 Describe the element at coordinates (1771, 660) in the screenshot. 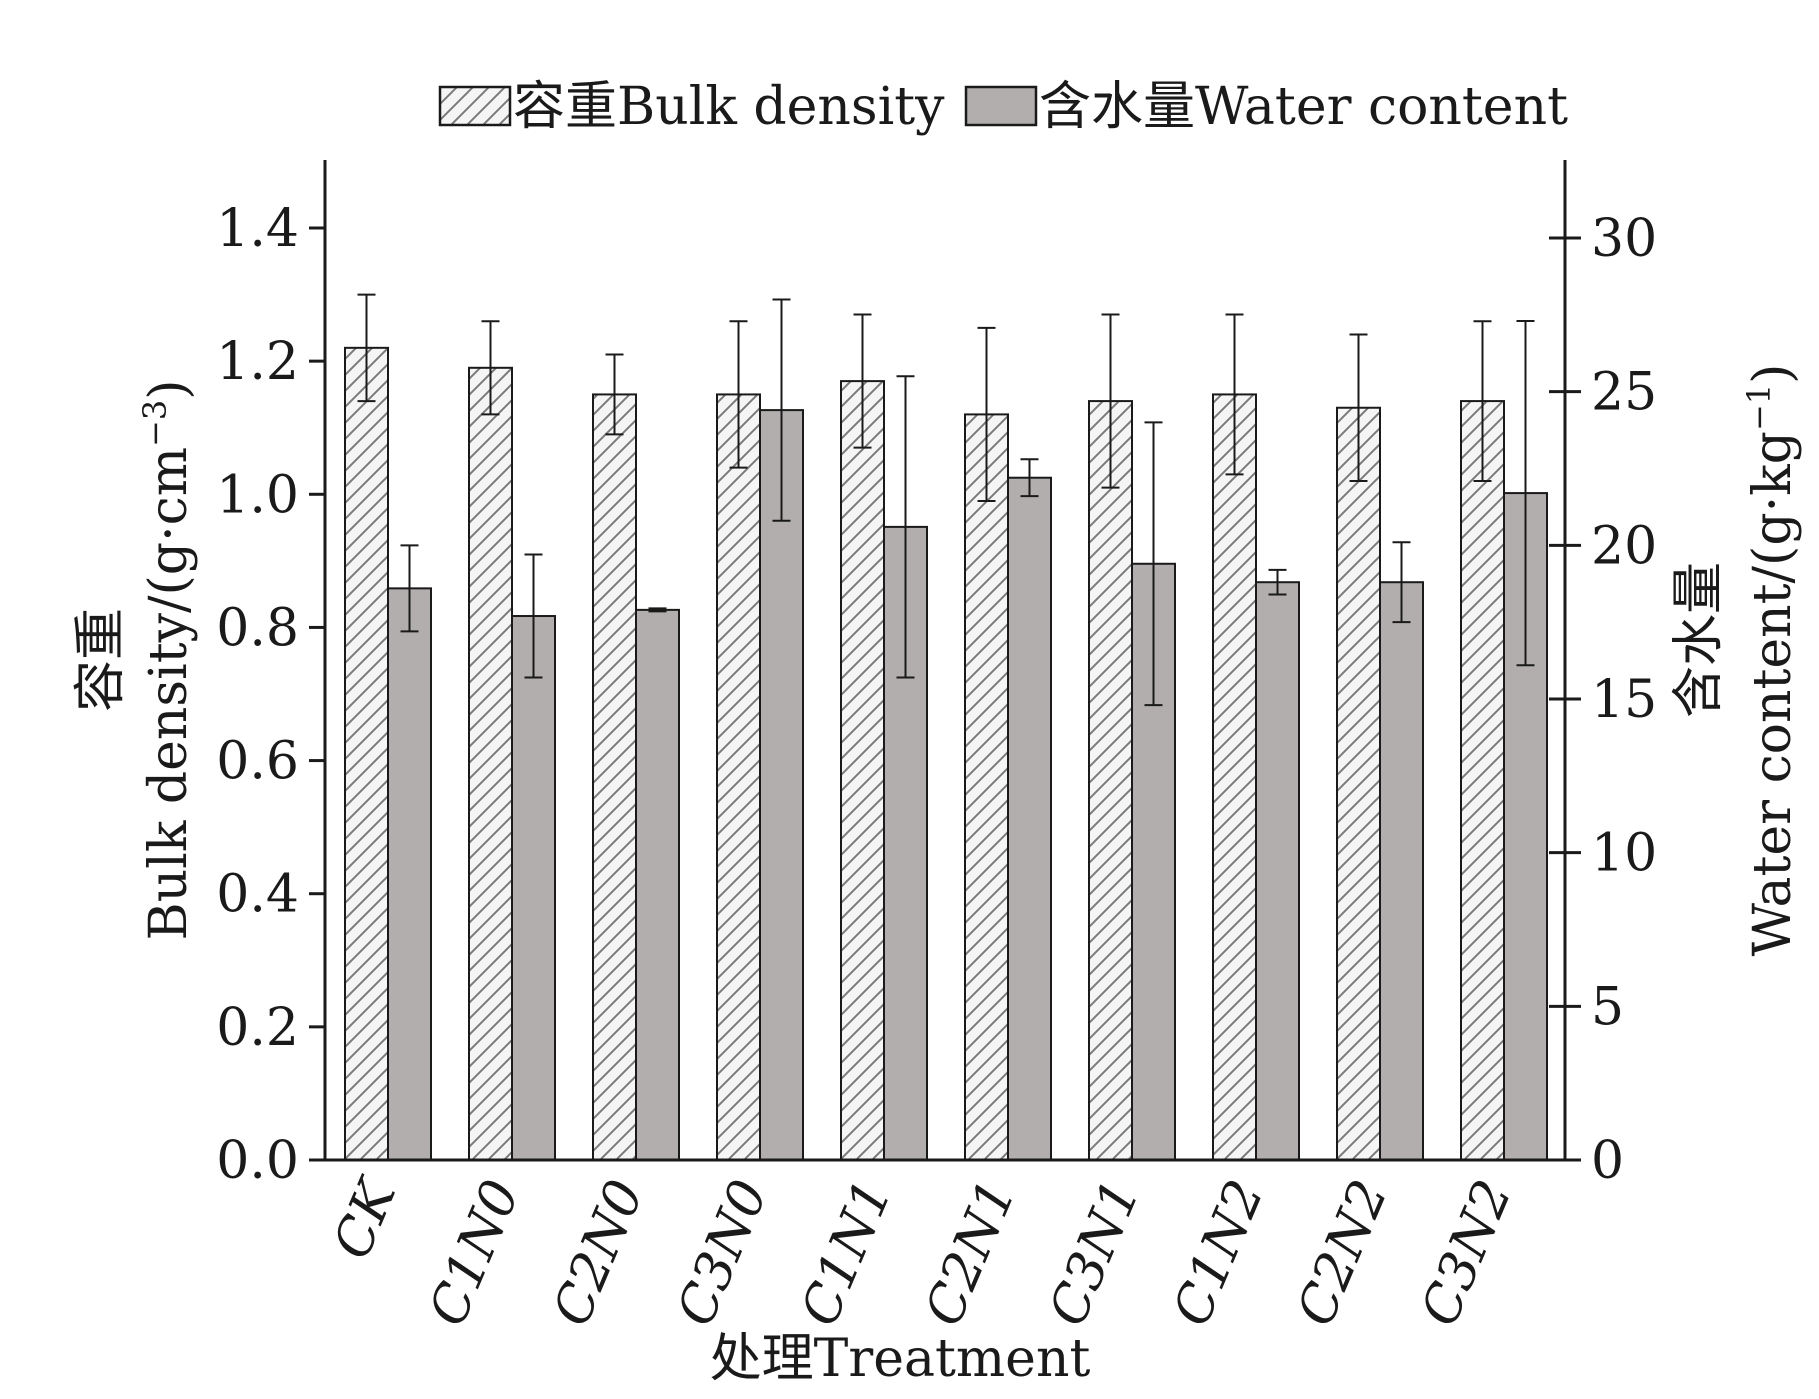

I see `right-axis-title-en: Water content/(g·kg−1)` at that location.